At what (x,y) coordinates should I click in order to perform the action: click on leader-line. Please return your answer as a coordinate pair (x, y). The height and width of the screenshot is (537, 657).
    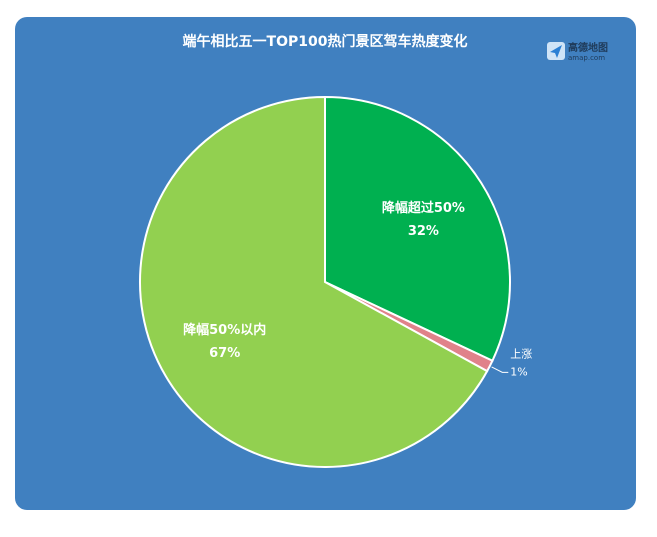
    Looking at the image, I should click on (500, 369).